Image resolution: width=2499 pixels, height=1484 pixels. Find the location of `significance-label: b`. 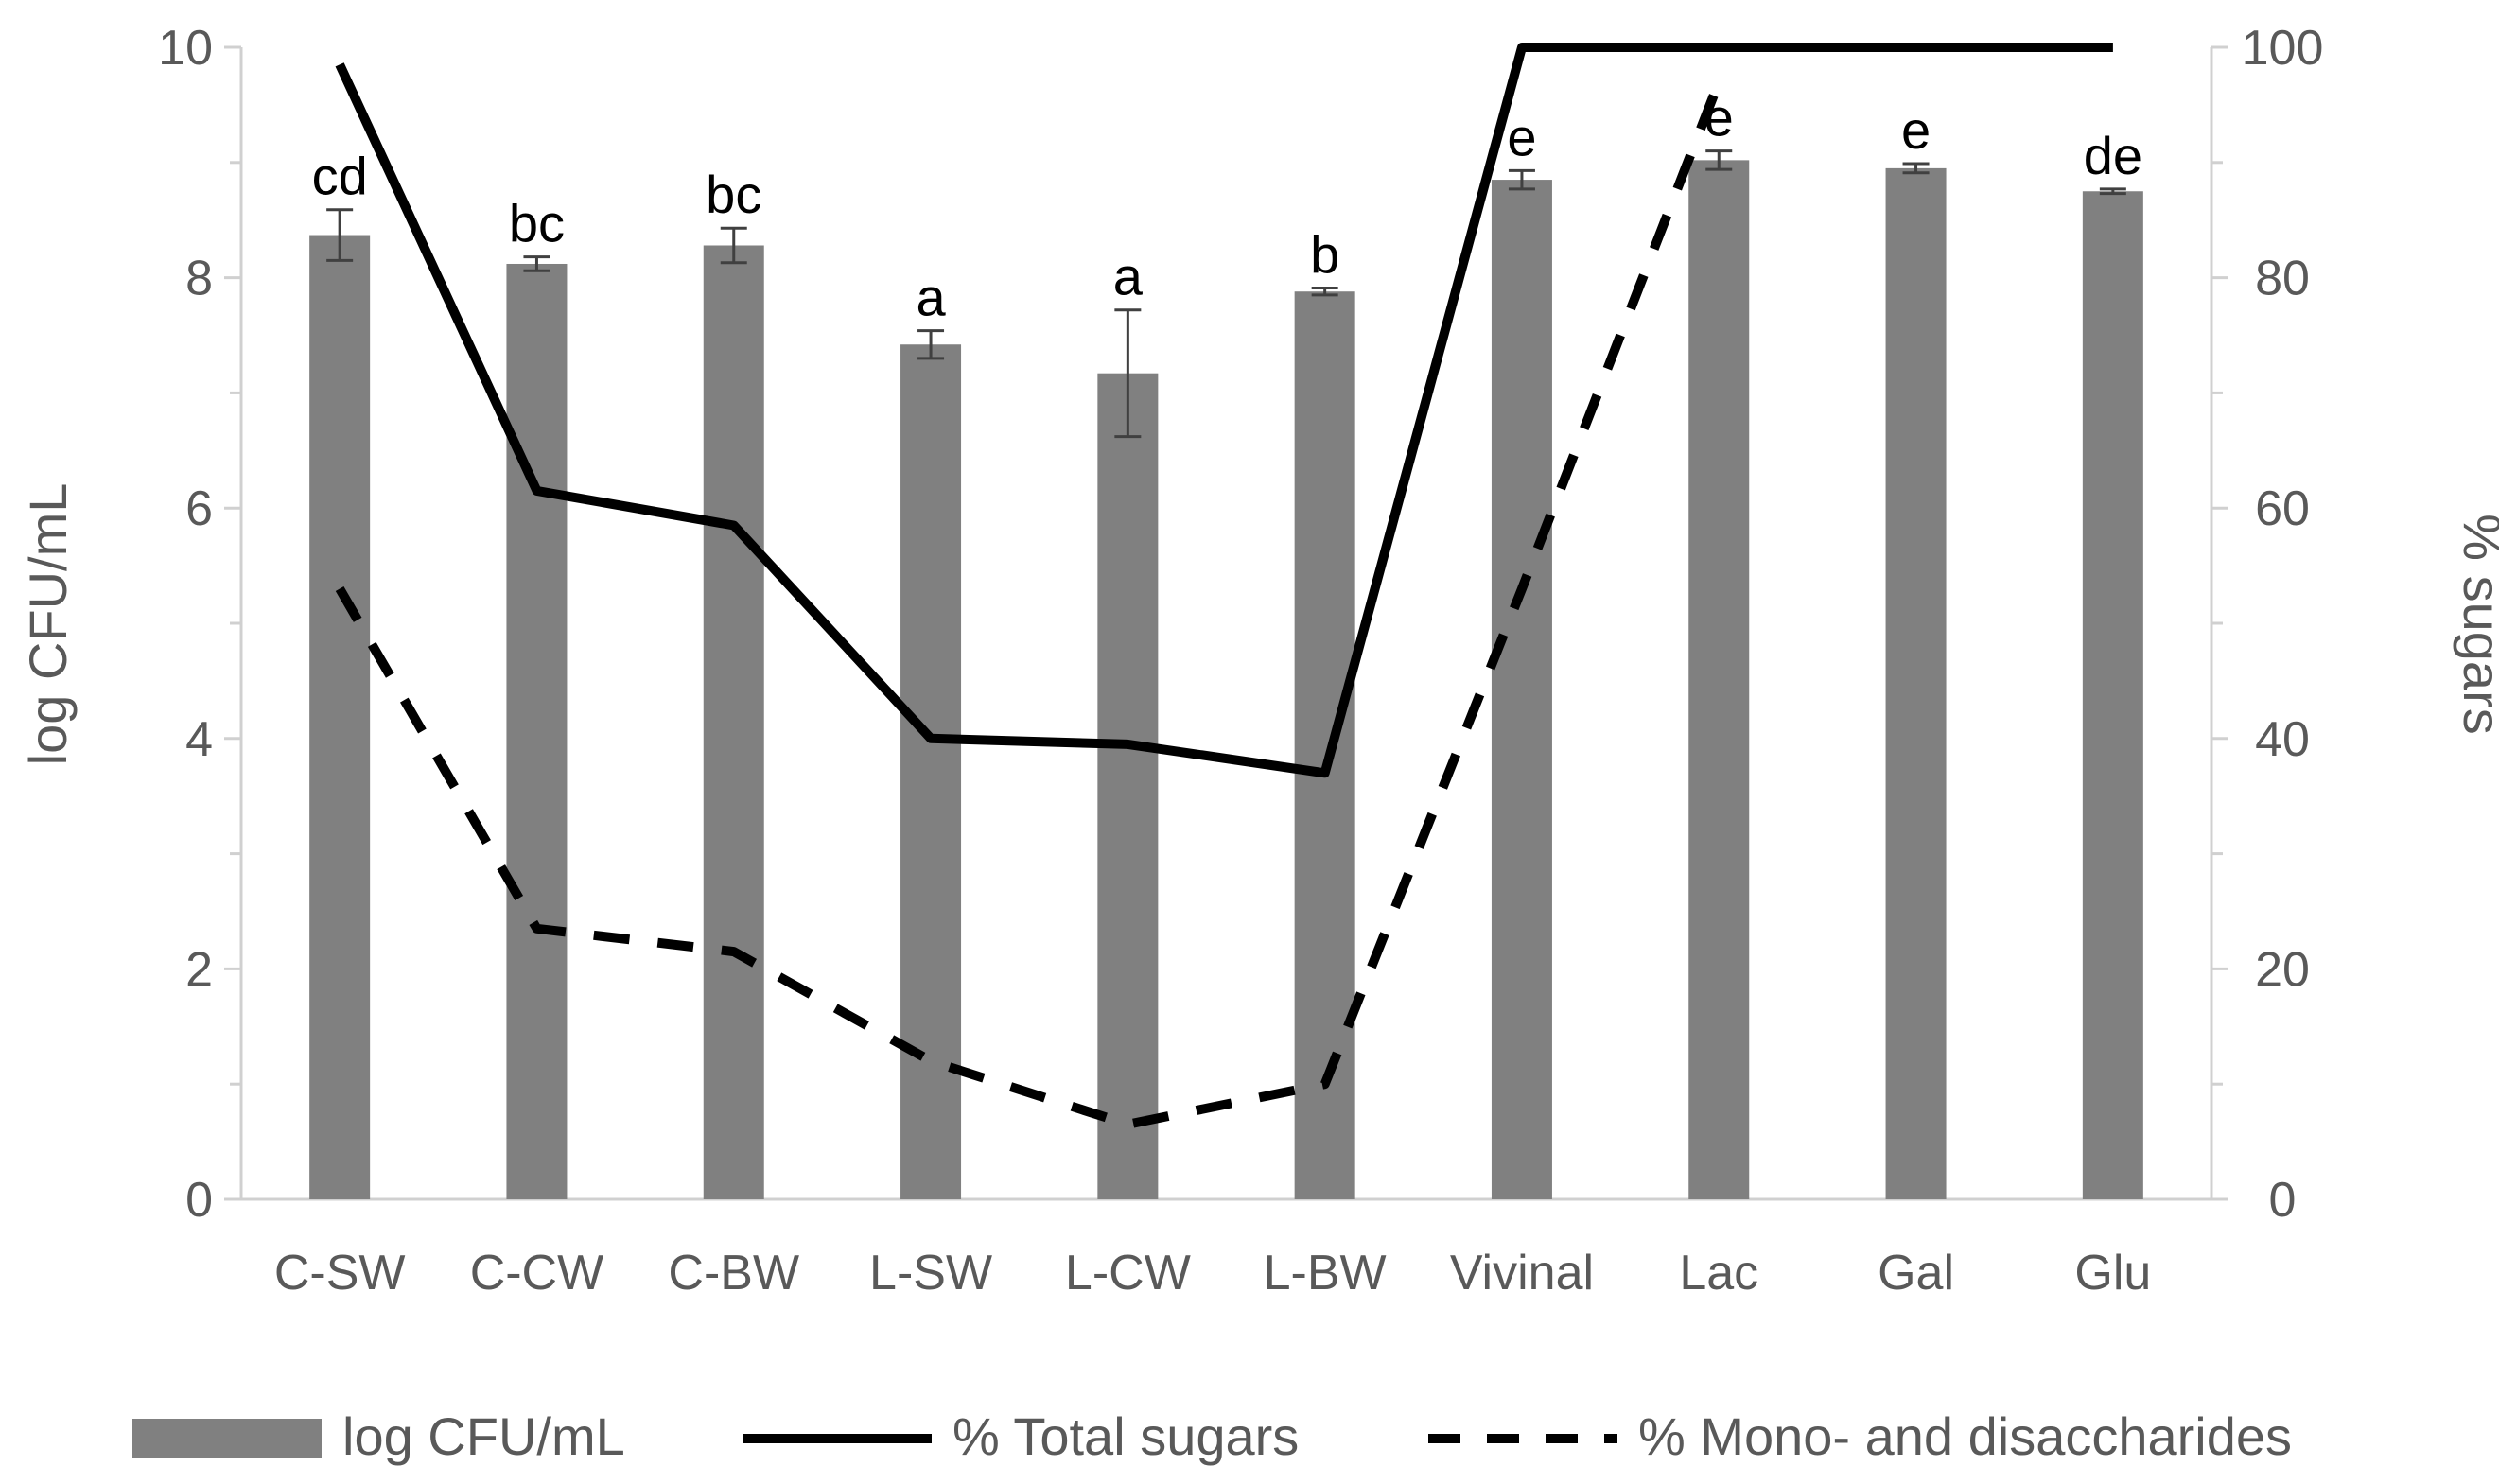

significance-label: b is located at coordinates (1325, 255).